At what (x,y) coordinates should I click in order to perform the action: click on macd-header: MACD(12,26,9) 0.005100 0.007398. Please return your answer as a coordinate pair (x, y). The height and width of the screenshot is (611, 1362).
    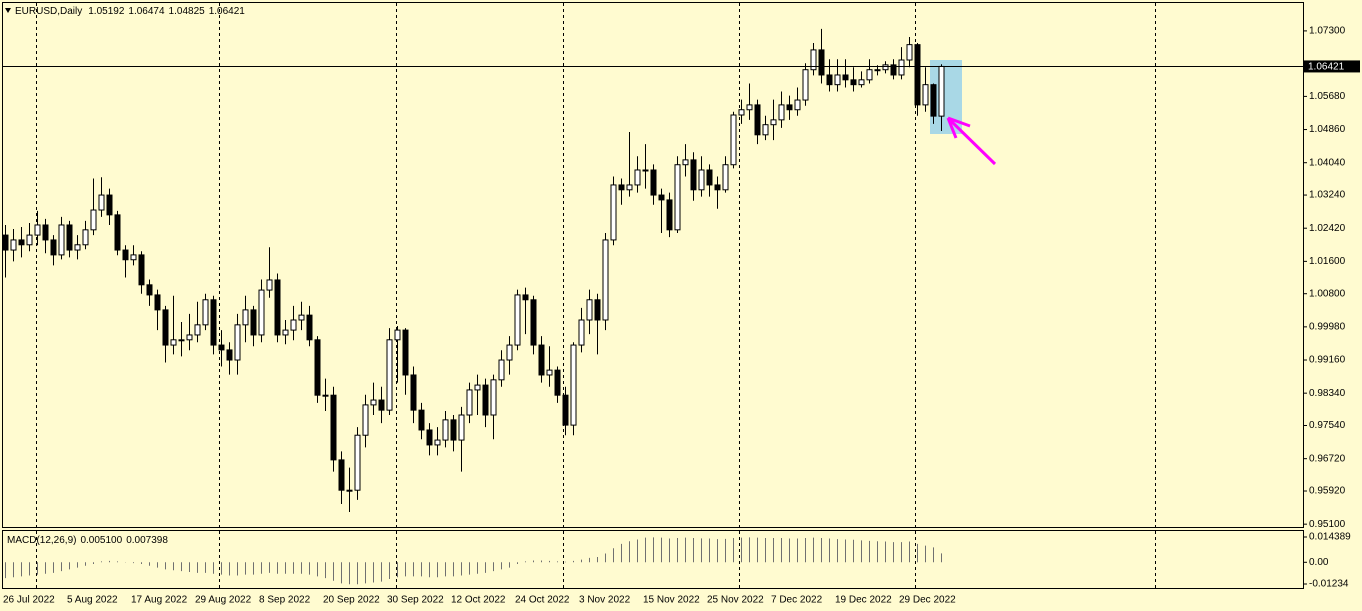
    Looking at the image, I should click on (87, 540).